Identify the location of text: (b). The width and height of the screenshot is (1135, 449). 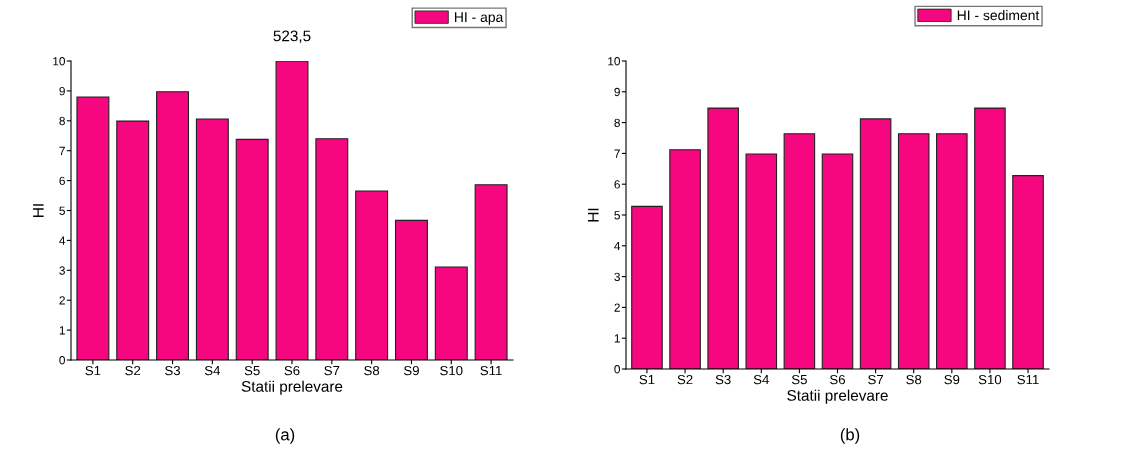
(850, 436).